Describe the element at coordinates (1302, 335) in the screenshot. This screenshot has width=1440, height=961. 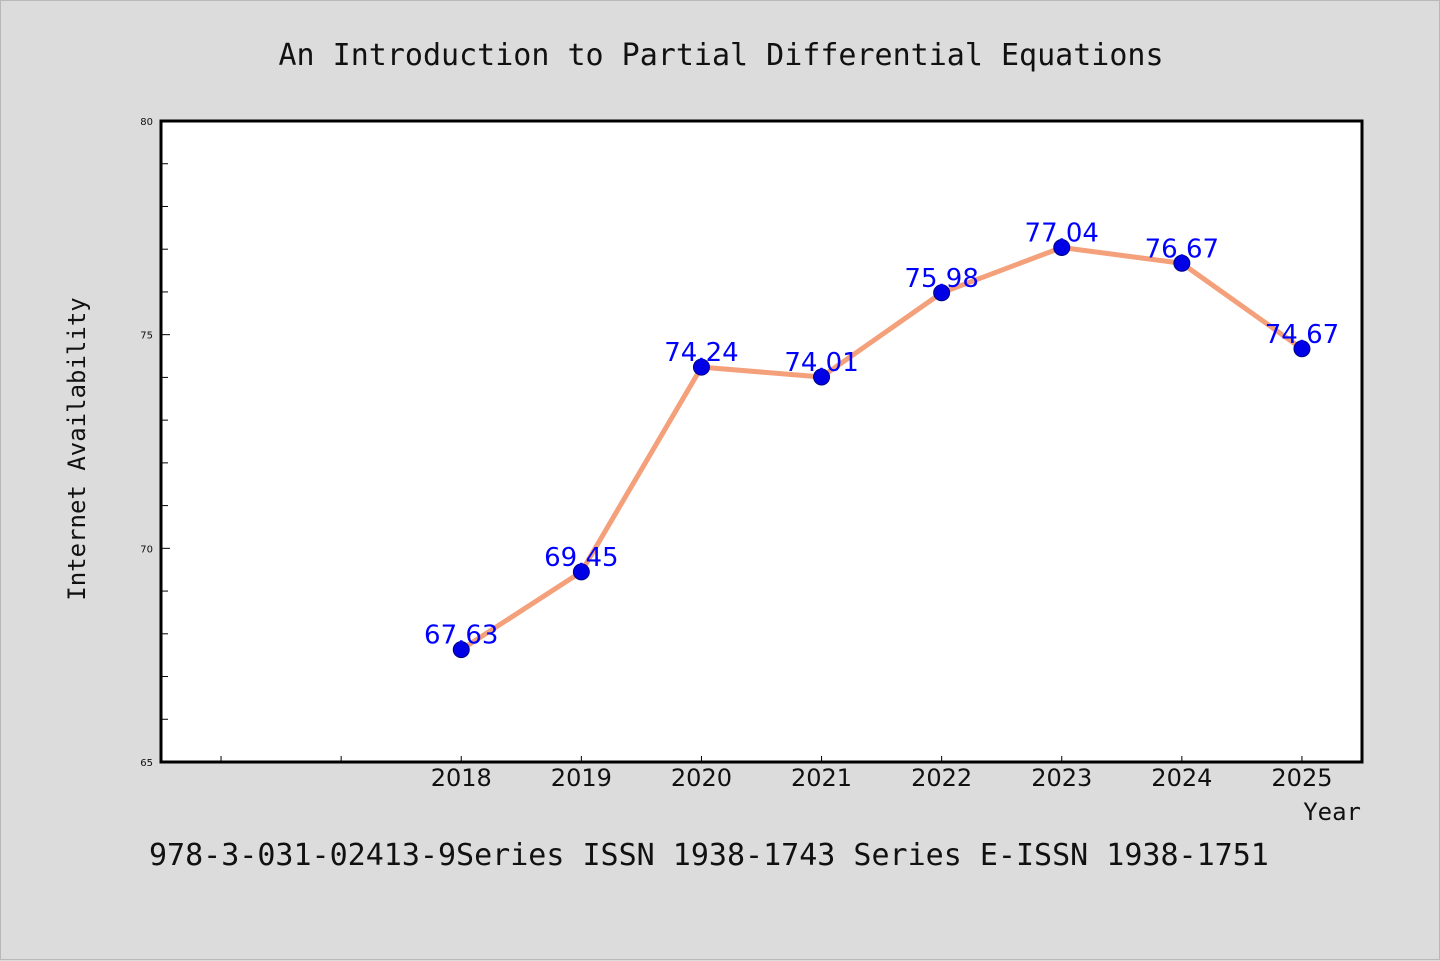
I see `data-label: 74.67` at that location.